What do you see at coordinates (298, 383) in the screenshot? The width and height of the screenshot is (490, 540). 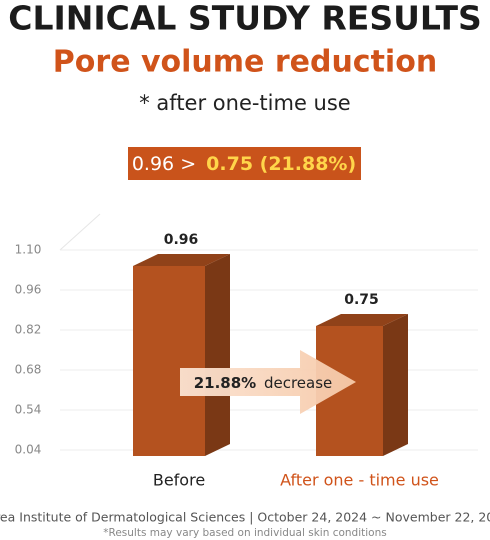 I see `annotation-text: decrease` at bounding box center [298, 383].